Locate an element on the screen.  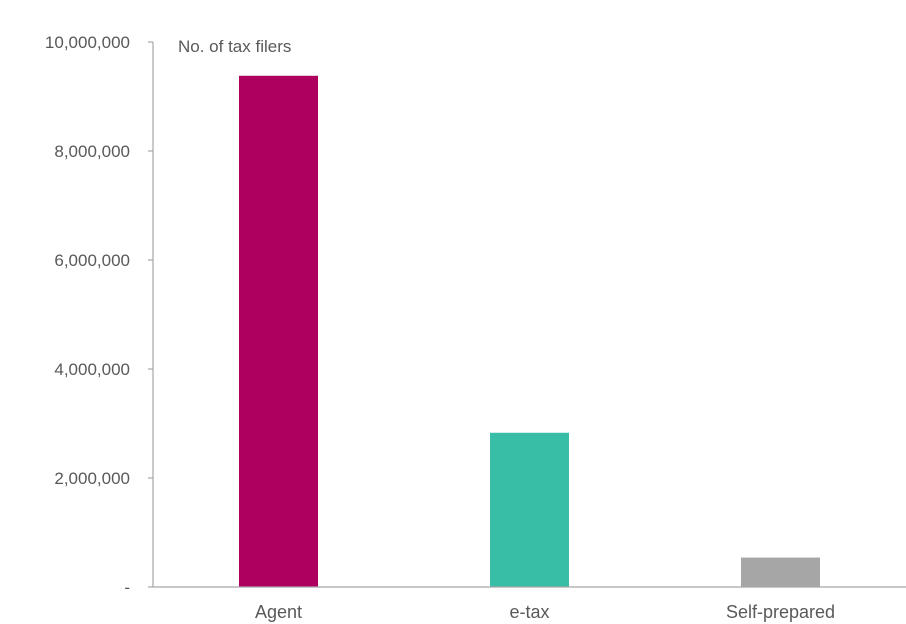
x-labels: Agent e-tax Self-prepared is located at coordinates (545, 612).